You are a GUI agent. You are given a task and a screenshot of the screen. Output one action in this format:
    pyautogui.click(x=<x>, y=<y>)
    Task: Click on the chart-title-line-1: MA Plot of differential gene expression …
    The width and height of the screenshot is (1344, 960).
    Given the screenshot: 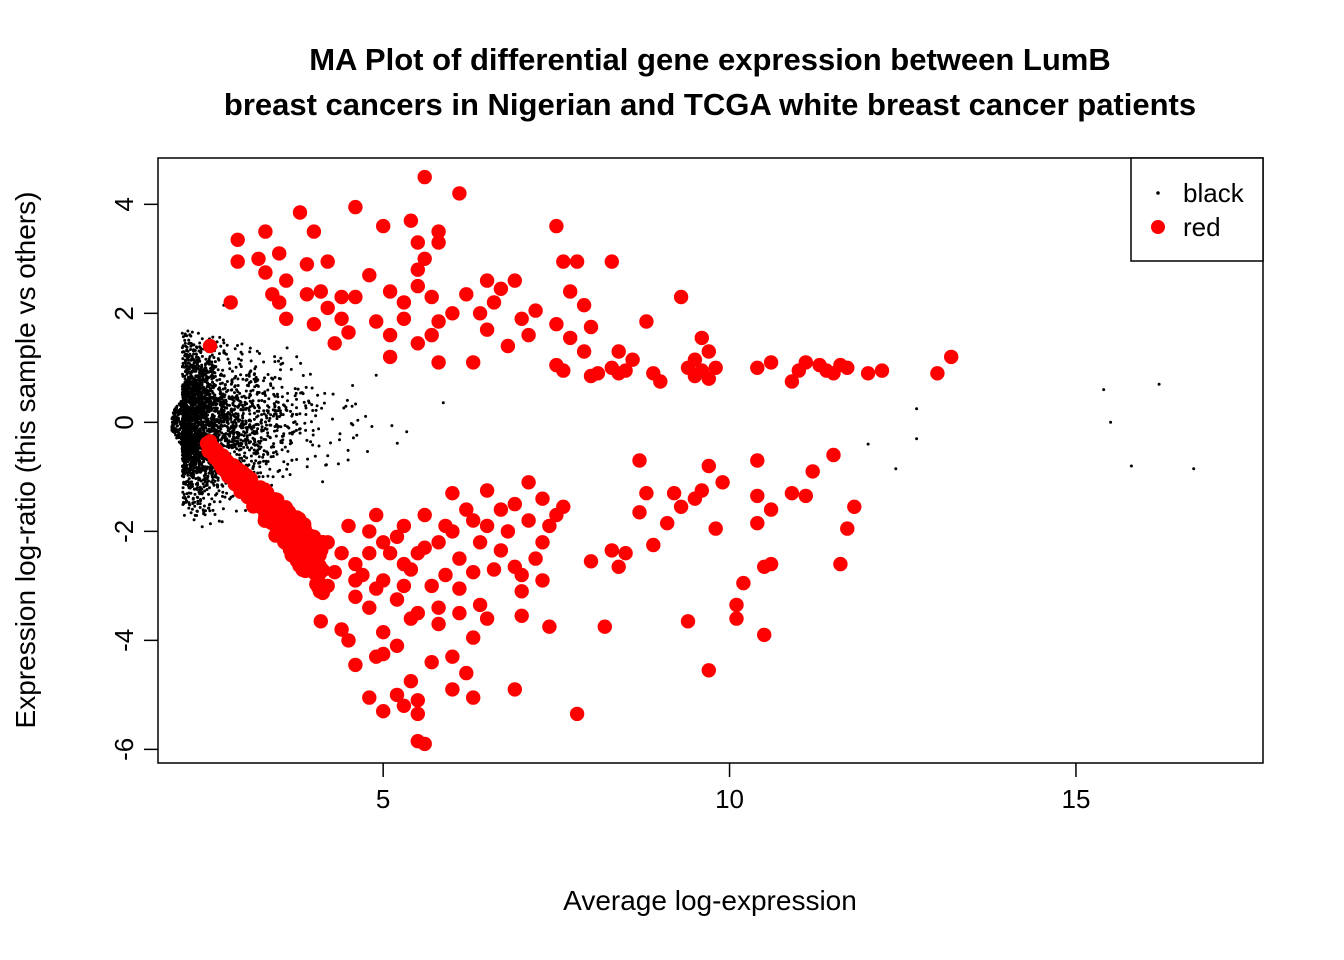 What is the action you would take?
    pyautogui.click(x=710, y=59)
    